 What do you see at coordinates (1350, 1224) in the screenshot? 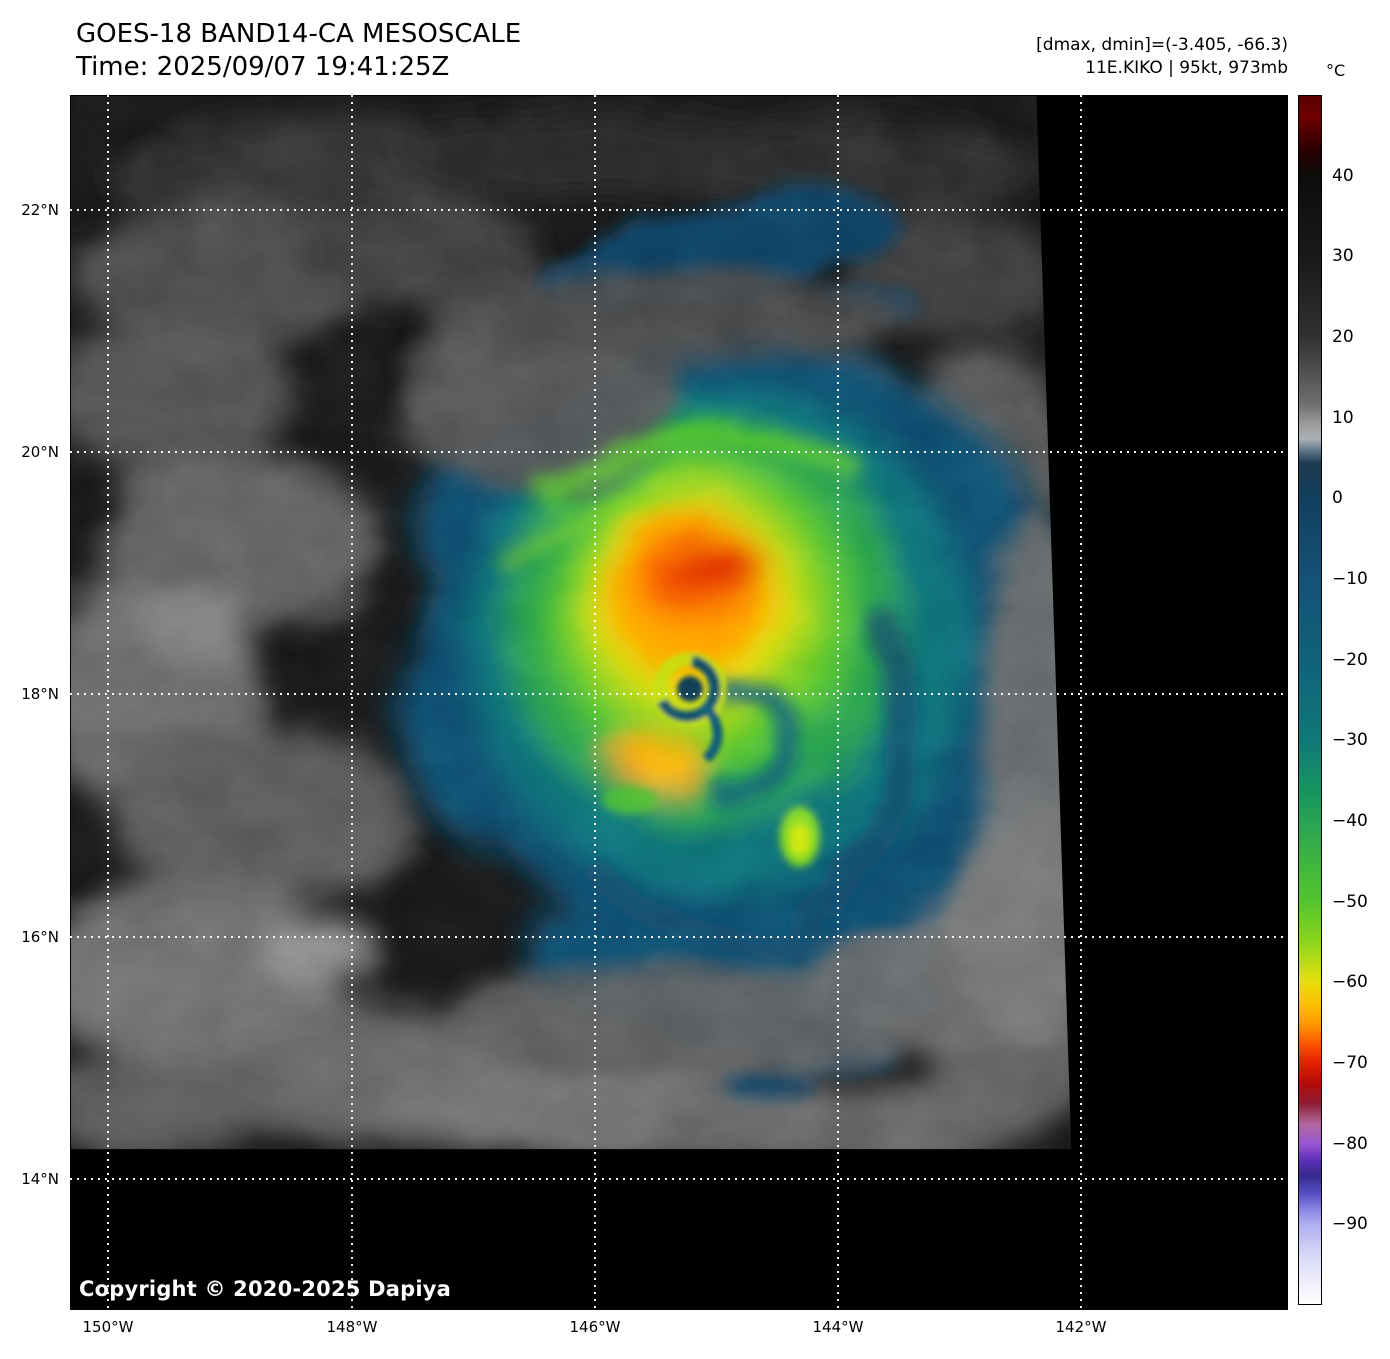
I see `colorbar-tick-label: −90` at bounding box center [1350, 1224].